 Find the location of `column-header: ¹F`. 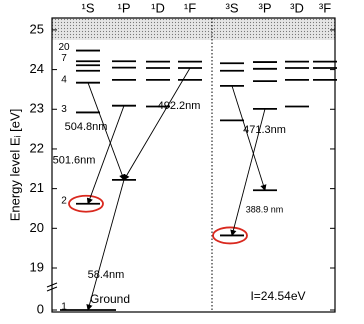

column-header: ¹F is located at coordinates (190, 7).